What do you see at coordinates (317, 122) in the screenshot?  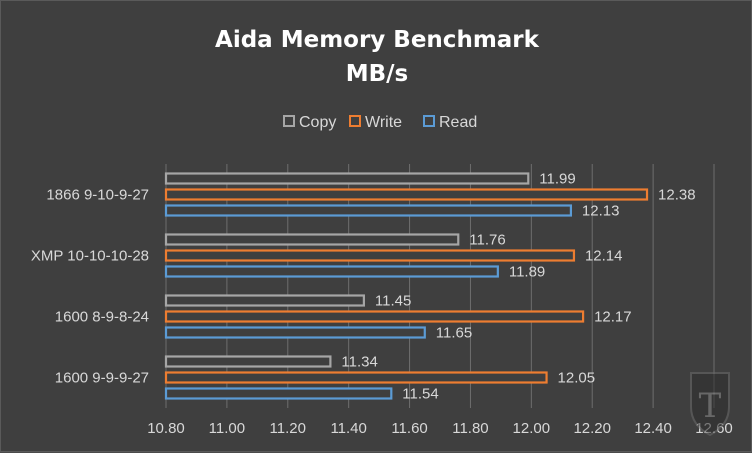 I see `legend-label: Copy` at bounding box center [317, 122].